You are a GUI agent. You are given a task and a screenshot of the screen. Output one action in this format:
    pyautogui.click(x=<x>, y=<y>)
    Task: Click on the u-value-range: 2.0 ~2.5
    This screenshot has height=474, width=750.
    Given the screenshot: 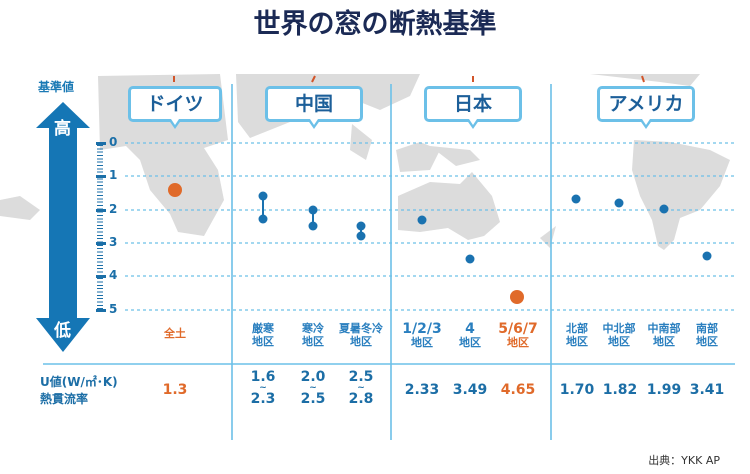 What is the action you would take?
    pyautogui.click(x=313, y=388)
    